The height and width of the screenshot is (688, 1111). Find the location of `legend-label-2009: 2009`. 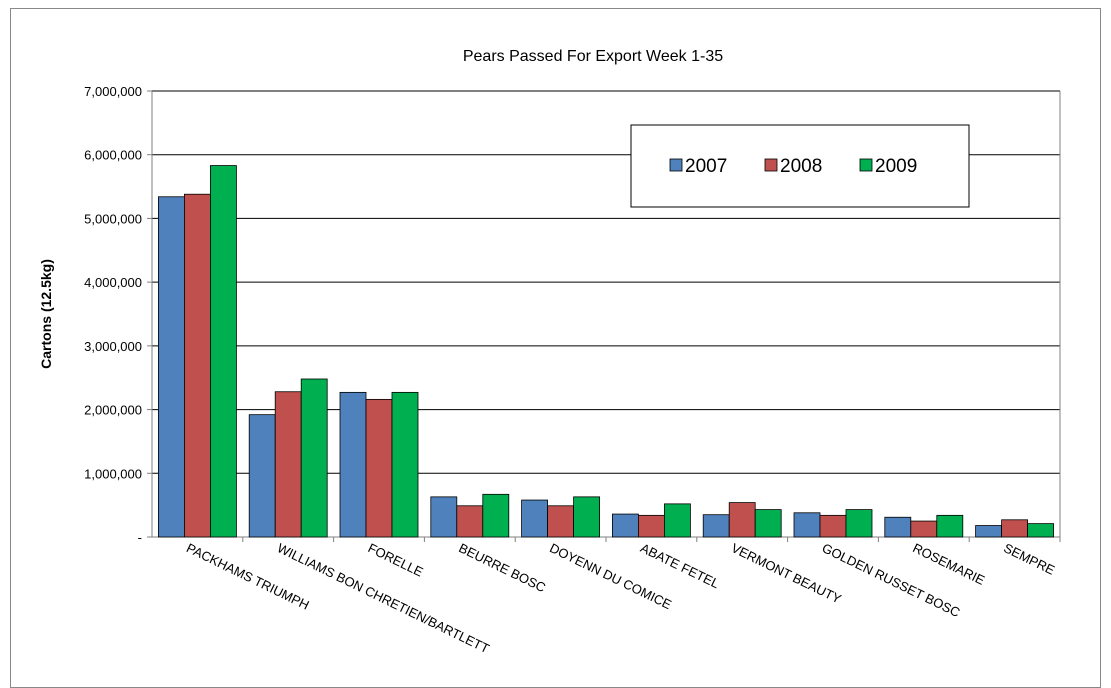

legend-label-2009: 2009 is located at coordinates (896, 166).